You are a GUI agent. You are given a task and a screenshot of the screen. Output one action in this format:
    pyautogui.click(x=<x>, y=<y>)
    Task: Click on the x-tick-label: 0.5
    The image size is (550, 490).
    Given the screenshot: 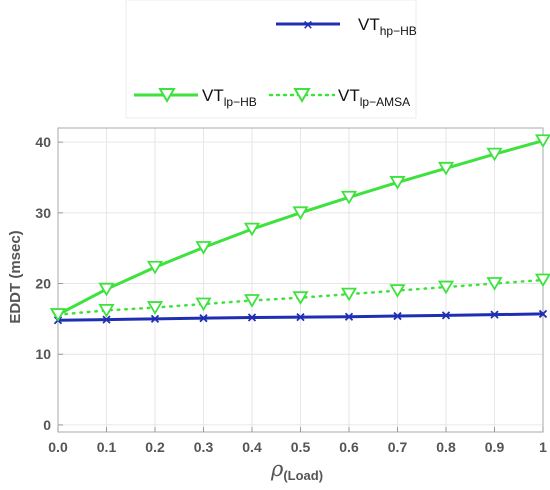 What is the action you would take?
    pyautogui.click(x=301, y=447)
    